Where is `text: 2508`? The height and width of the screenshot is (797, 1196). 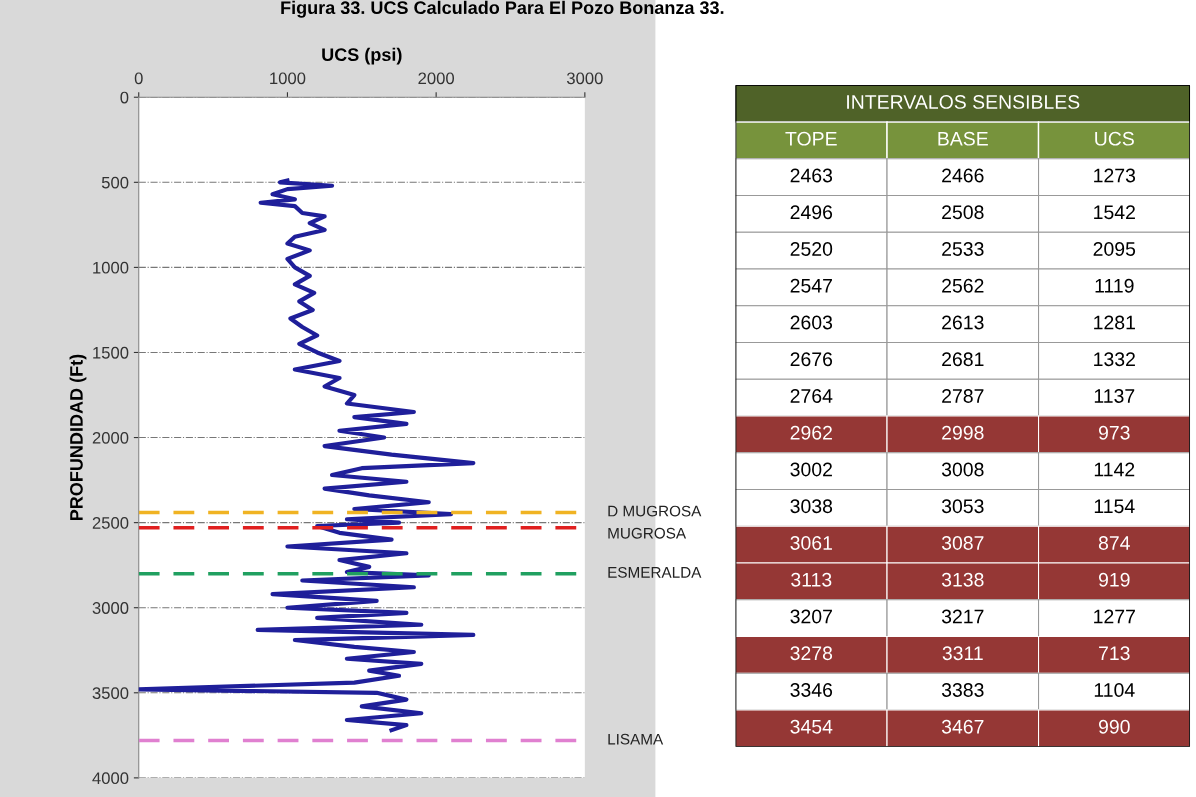 text: 2508 is located at coordinates (963, 212).